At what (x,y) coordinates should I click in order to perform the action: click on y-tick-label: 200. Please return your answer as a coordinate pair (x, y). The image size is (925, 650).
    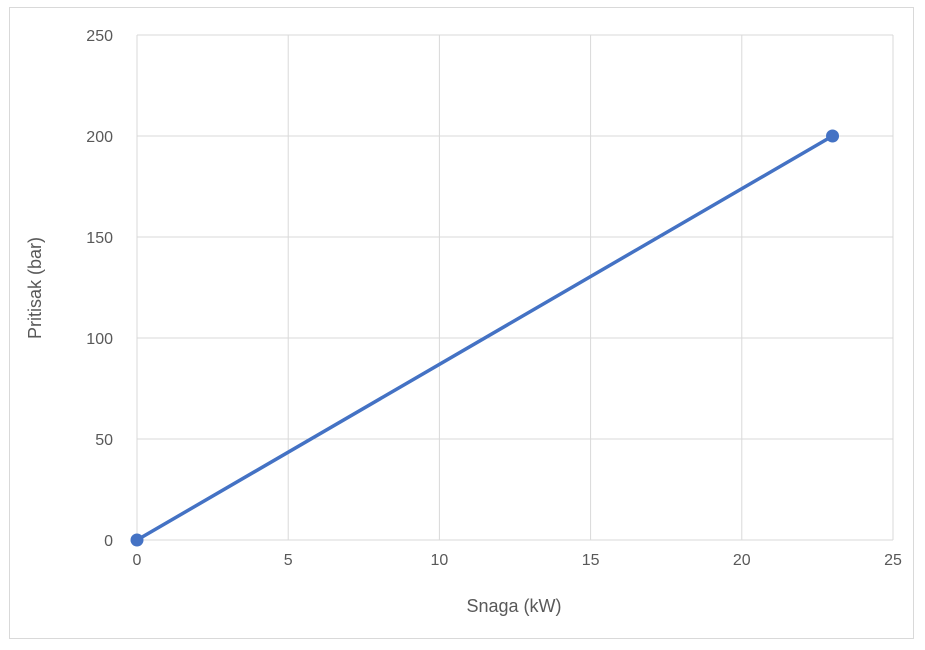
    Looking at the image, I should click on (99, 137).